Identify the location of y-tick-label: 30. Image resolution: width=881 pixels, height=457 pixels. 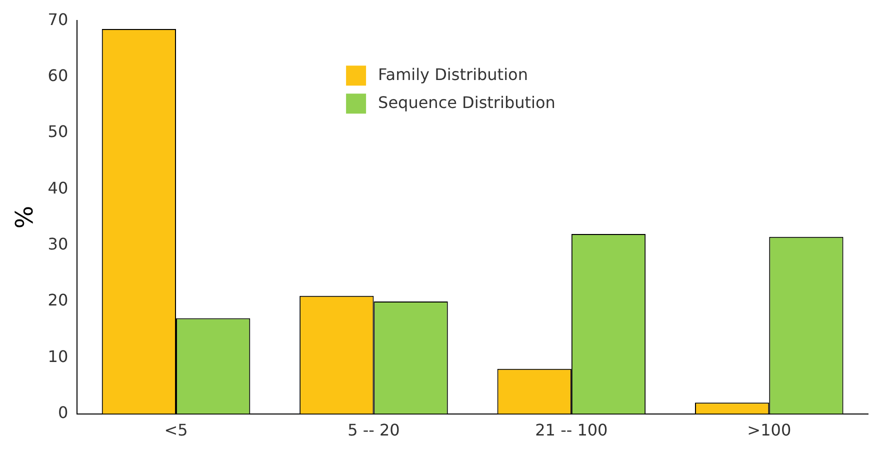
(58, 244).